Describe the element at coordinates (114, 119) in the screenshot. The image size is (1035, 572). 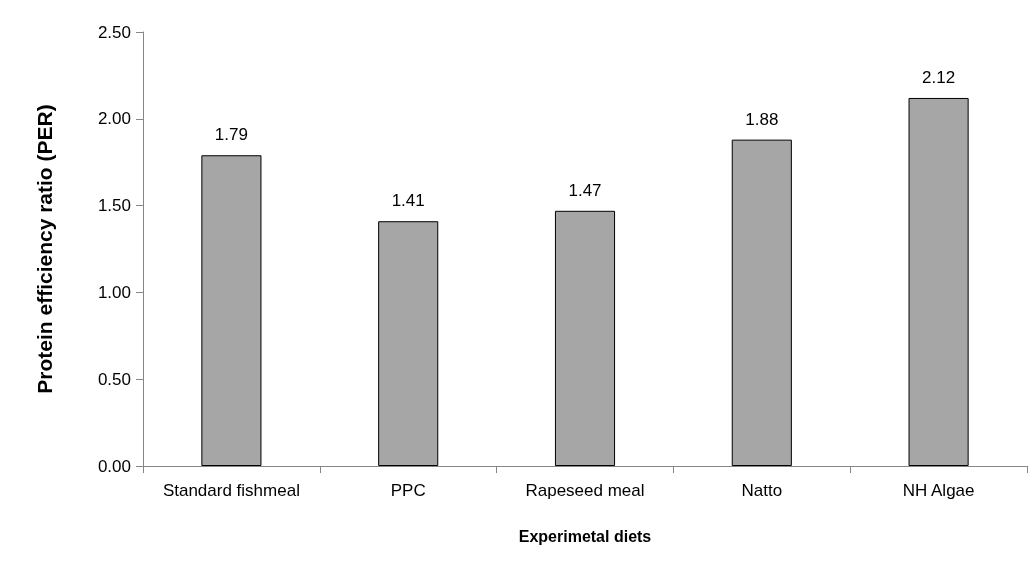
I see `y-tick-label: 2.00` at that location.